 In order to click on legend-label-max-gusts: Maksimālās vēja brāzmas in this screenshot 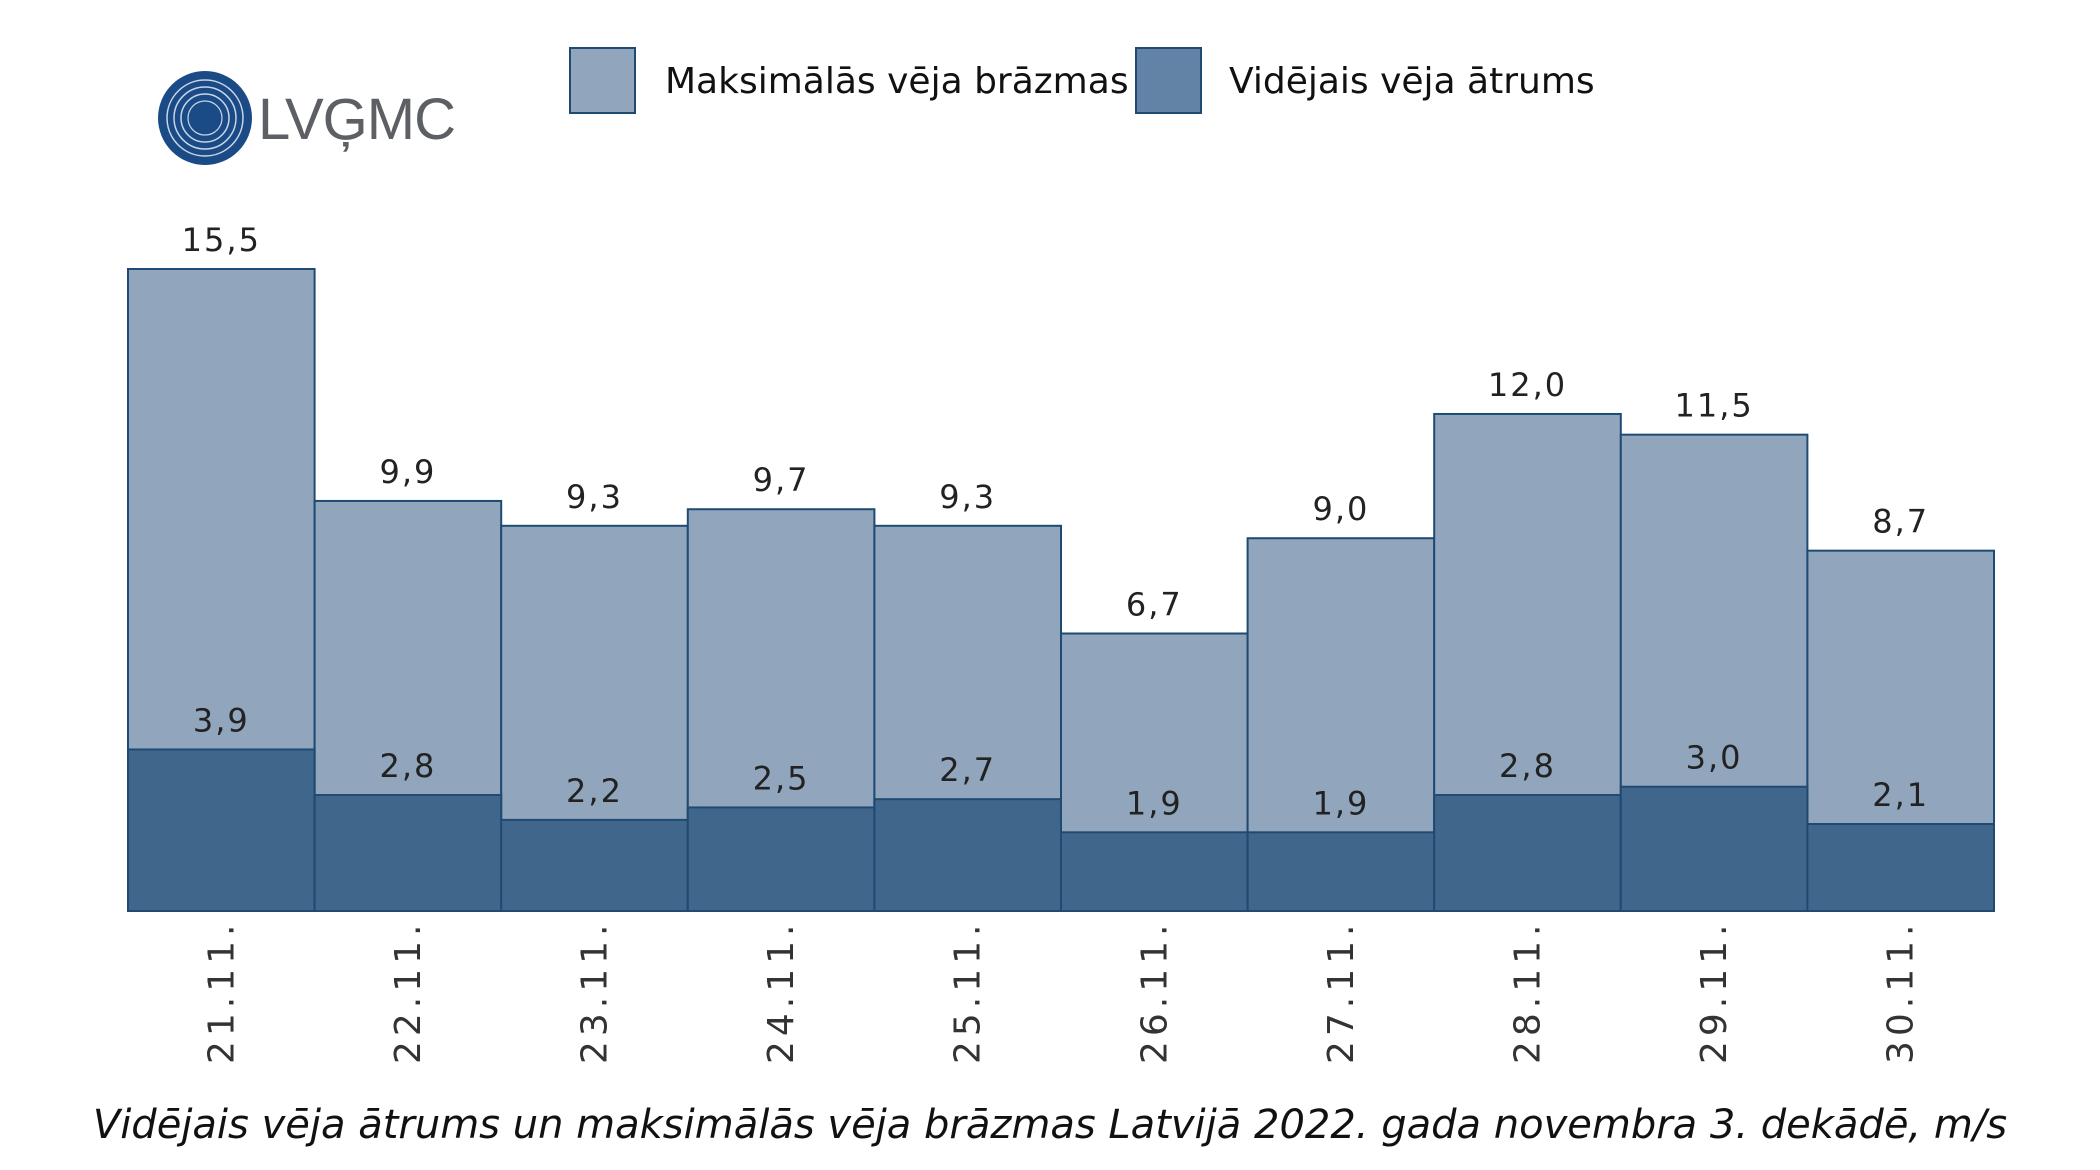, I will do `click(897, 81)`.